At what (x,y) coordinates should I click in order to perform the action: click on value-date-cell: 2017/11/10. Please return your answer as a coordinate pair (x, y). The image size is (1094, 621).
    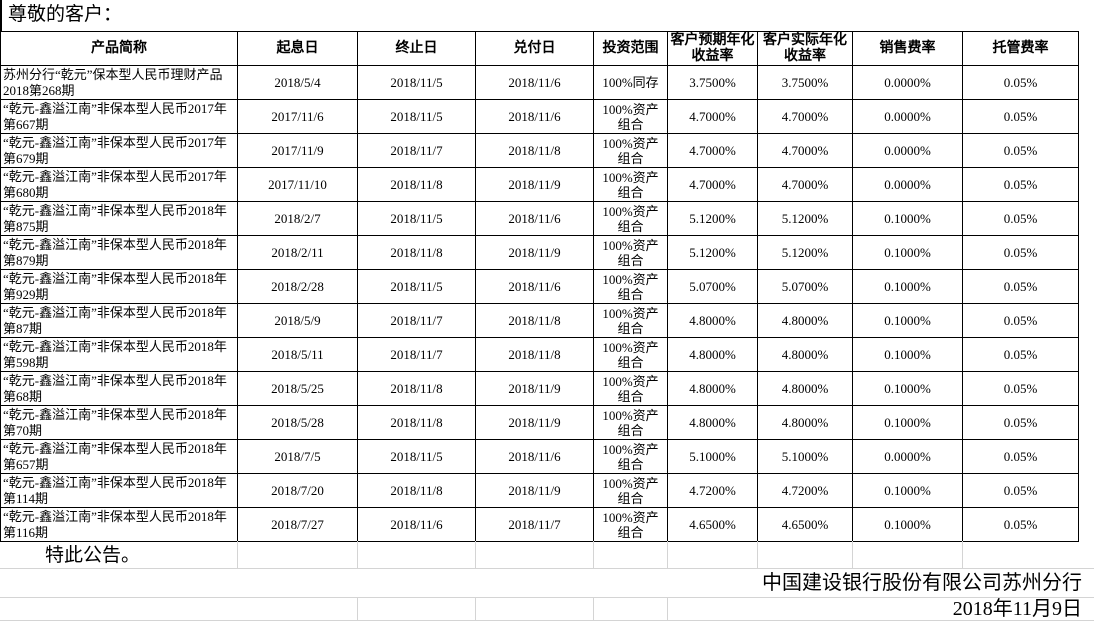
    Looking at the image, I should click on (297, 184).